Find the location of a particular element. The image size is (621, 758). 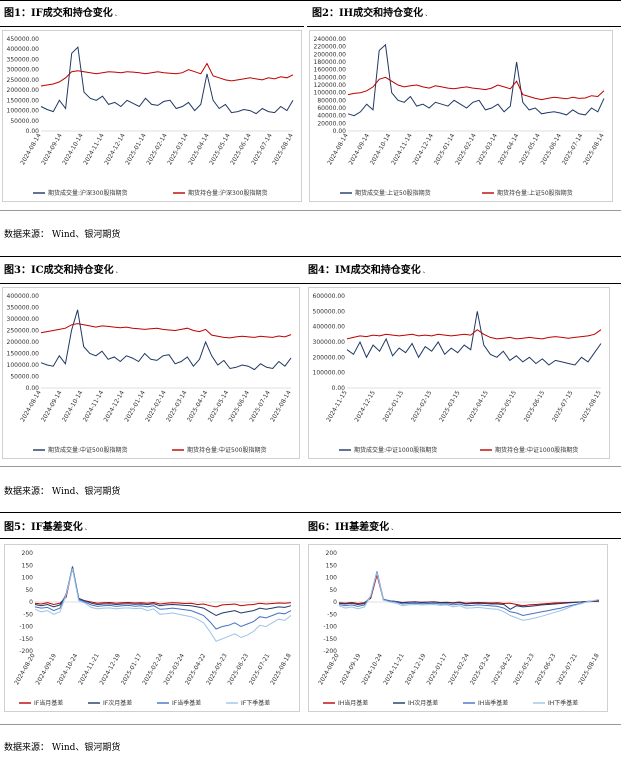

x-tick-label: 2025-02-15 is located at coordinates (422, 406).